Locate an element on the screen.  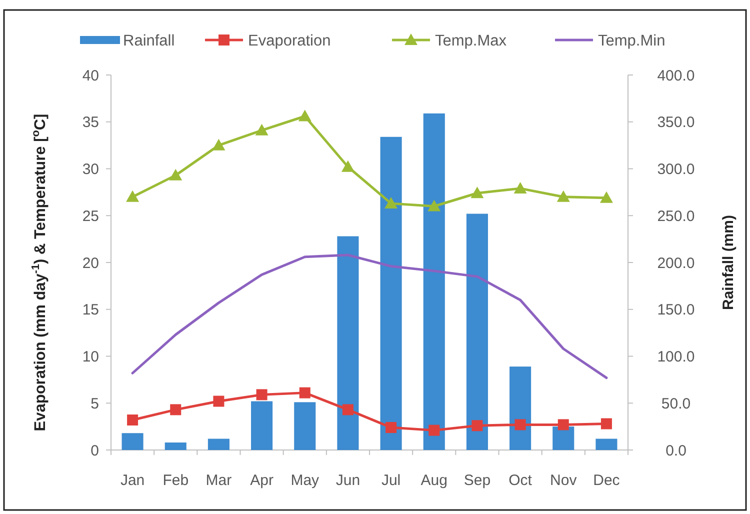
y-tick-label: 10 is located at coordinates (90, 357).